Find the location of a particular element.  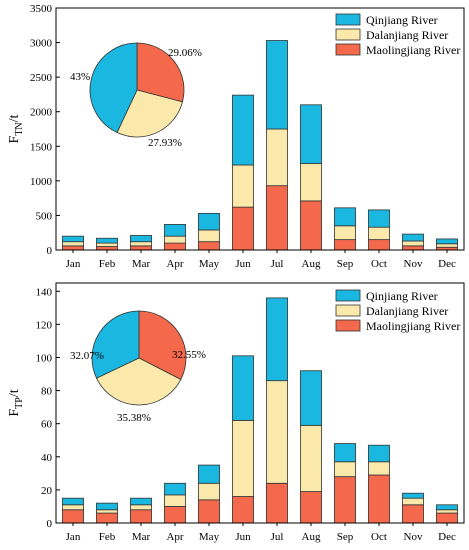

y-axis-label: FTP/t is located at coordinates (16, 402).